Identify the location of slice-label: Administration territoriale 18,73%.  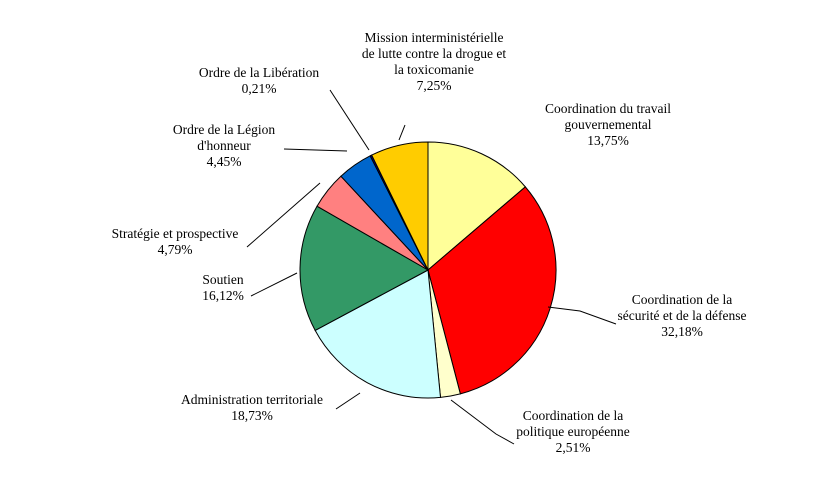
(252, 407).